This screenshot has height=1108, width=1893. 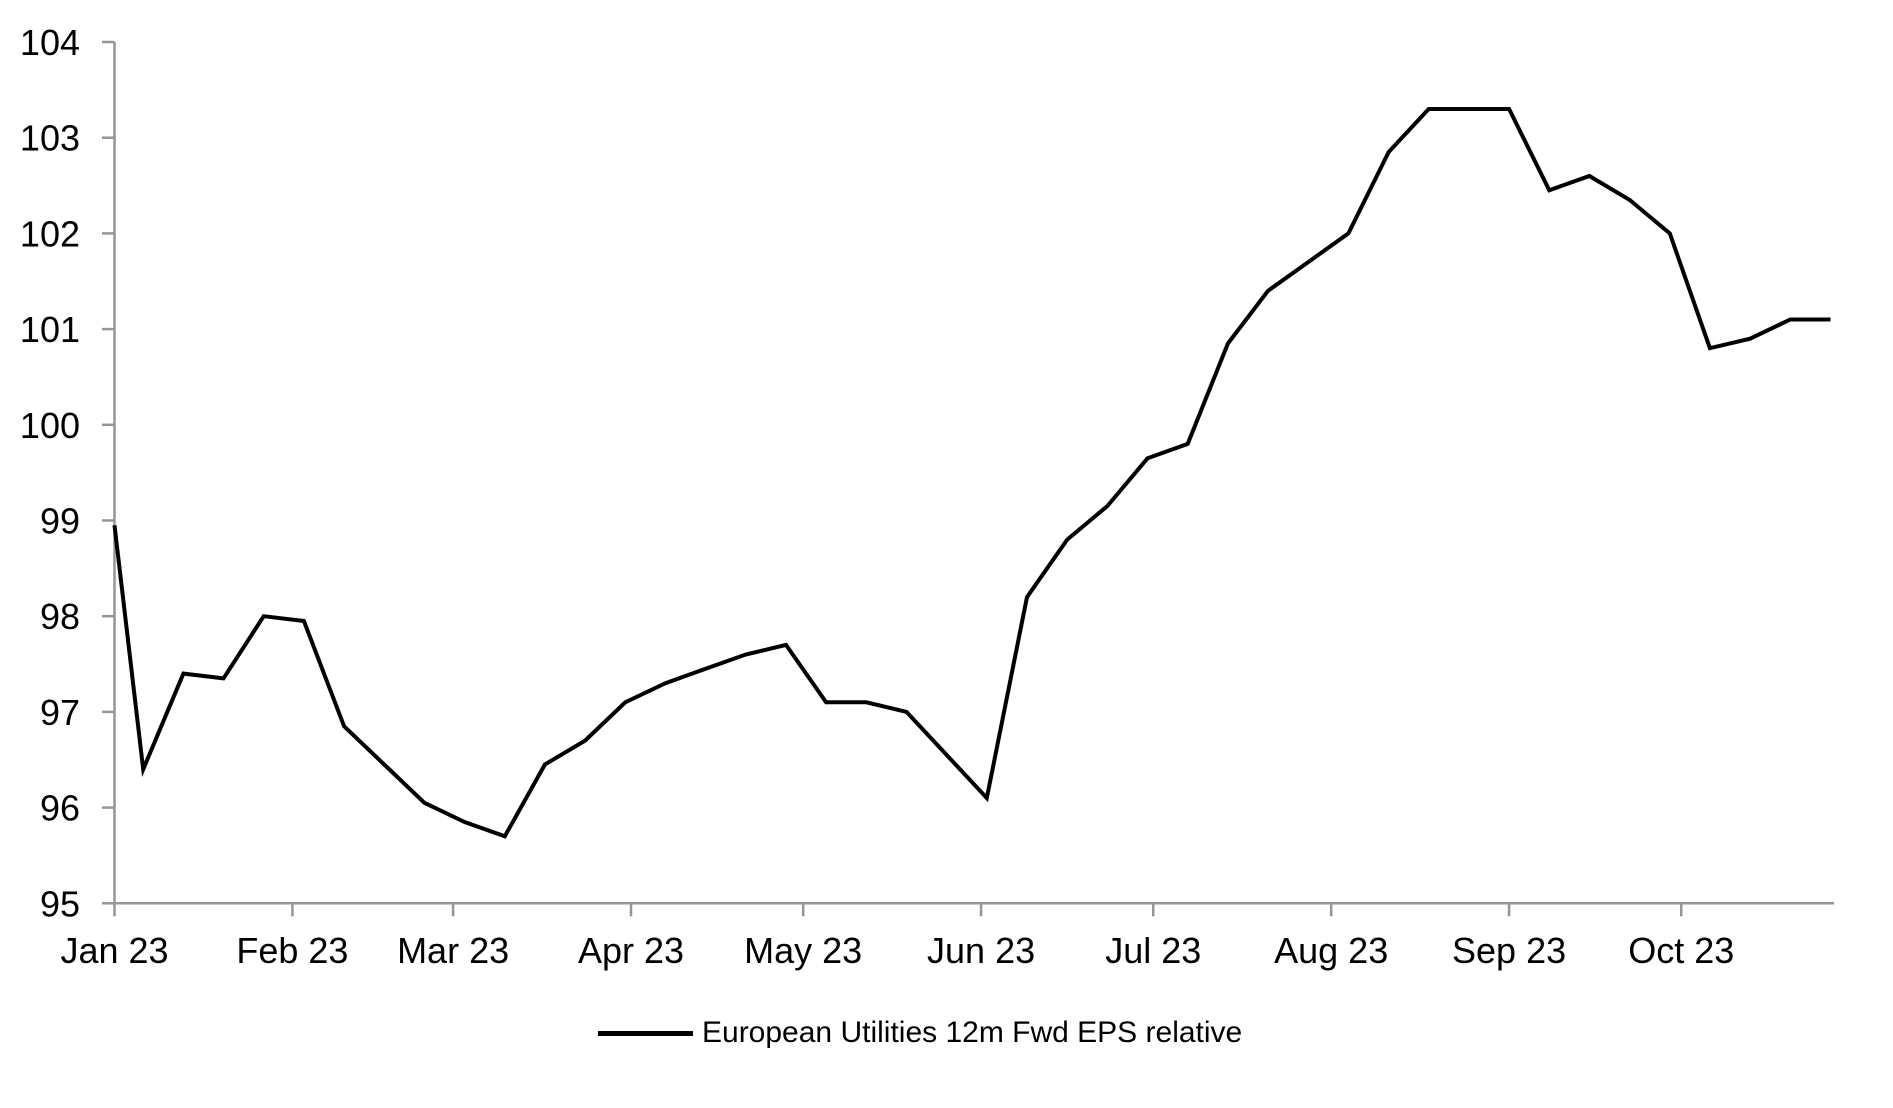 What do you see at coordinates (60, 808) in the screenshot?
I see `y-tick-label: 96` at bounding box center [60, 808].